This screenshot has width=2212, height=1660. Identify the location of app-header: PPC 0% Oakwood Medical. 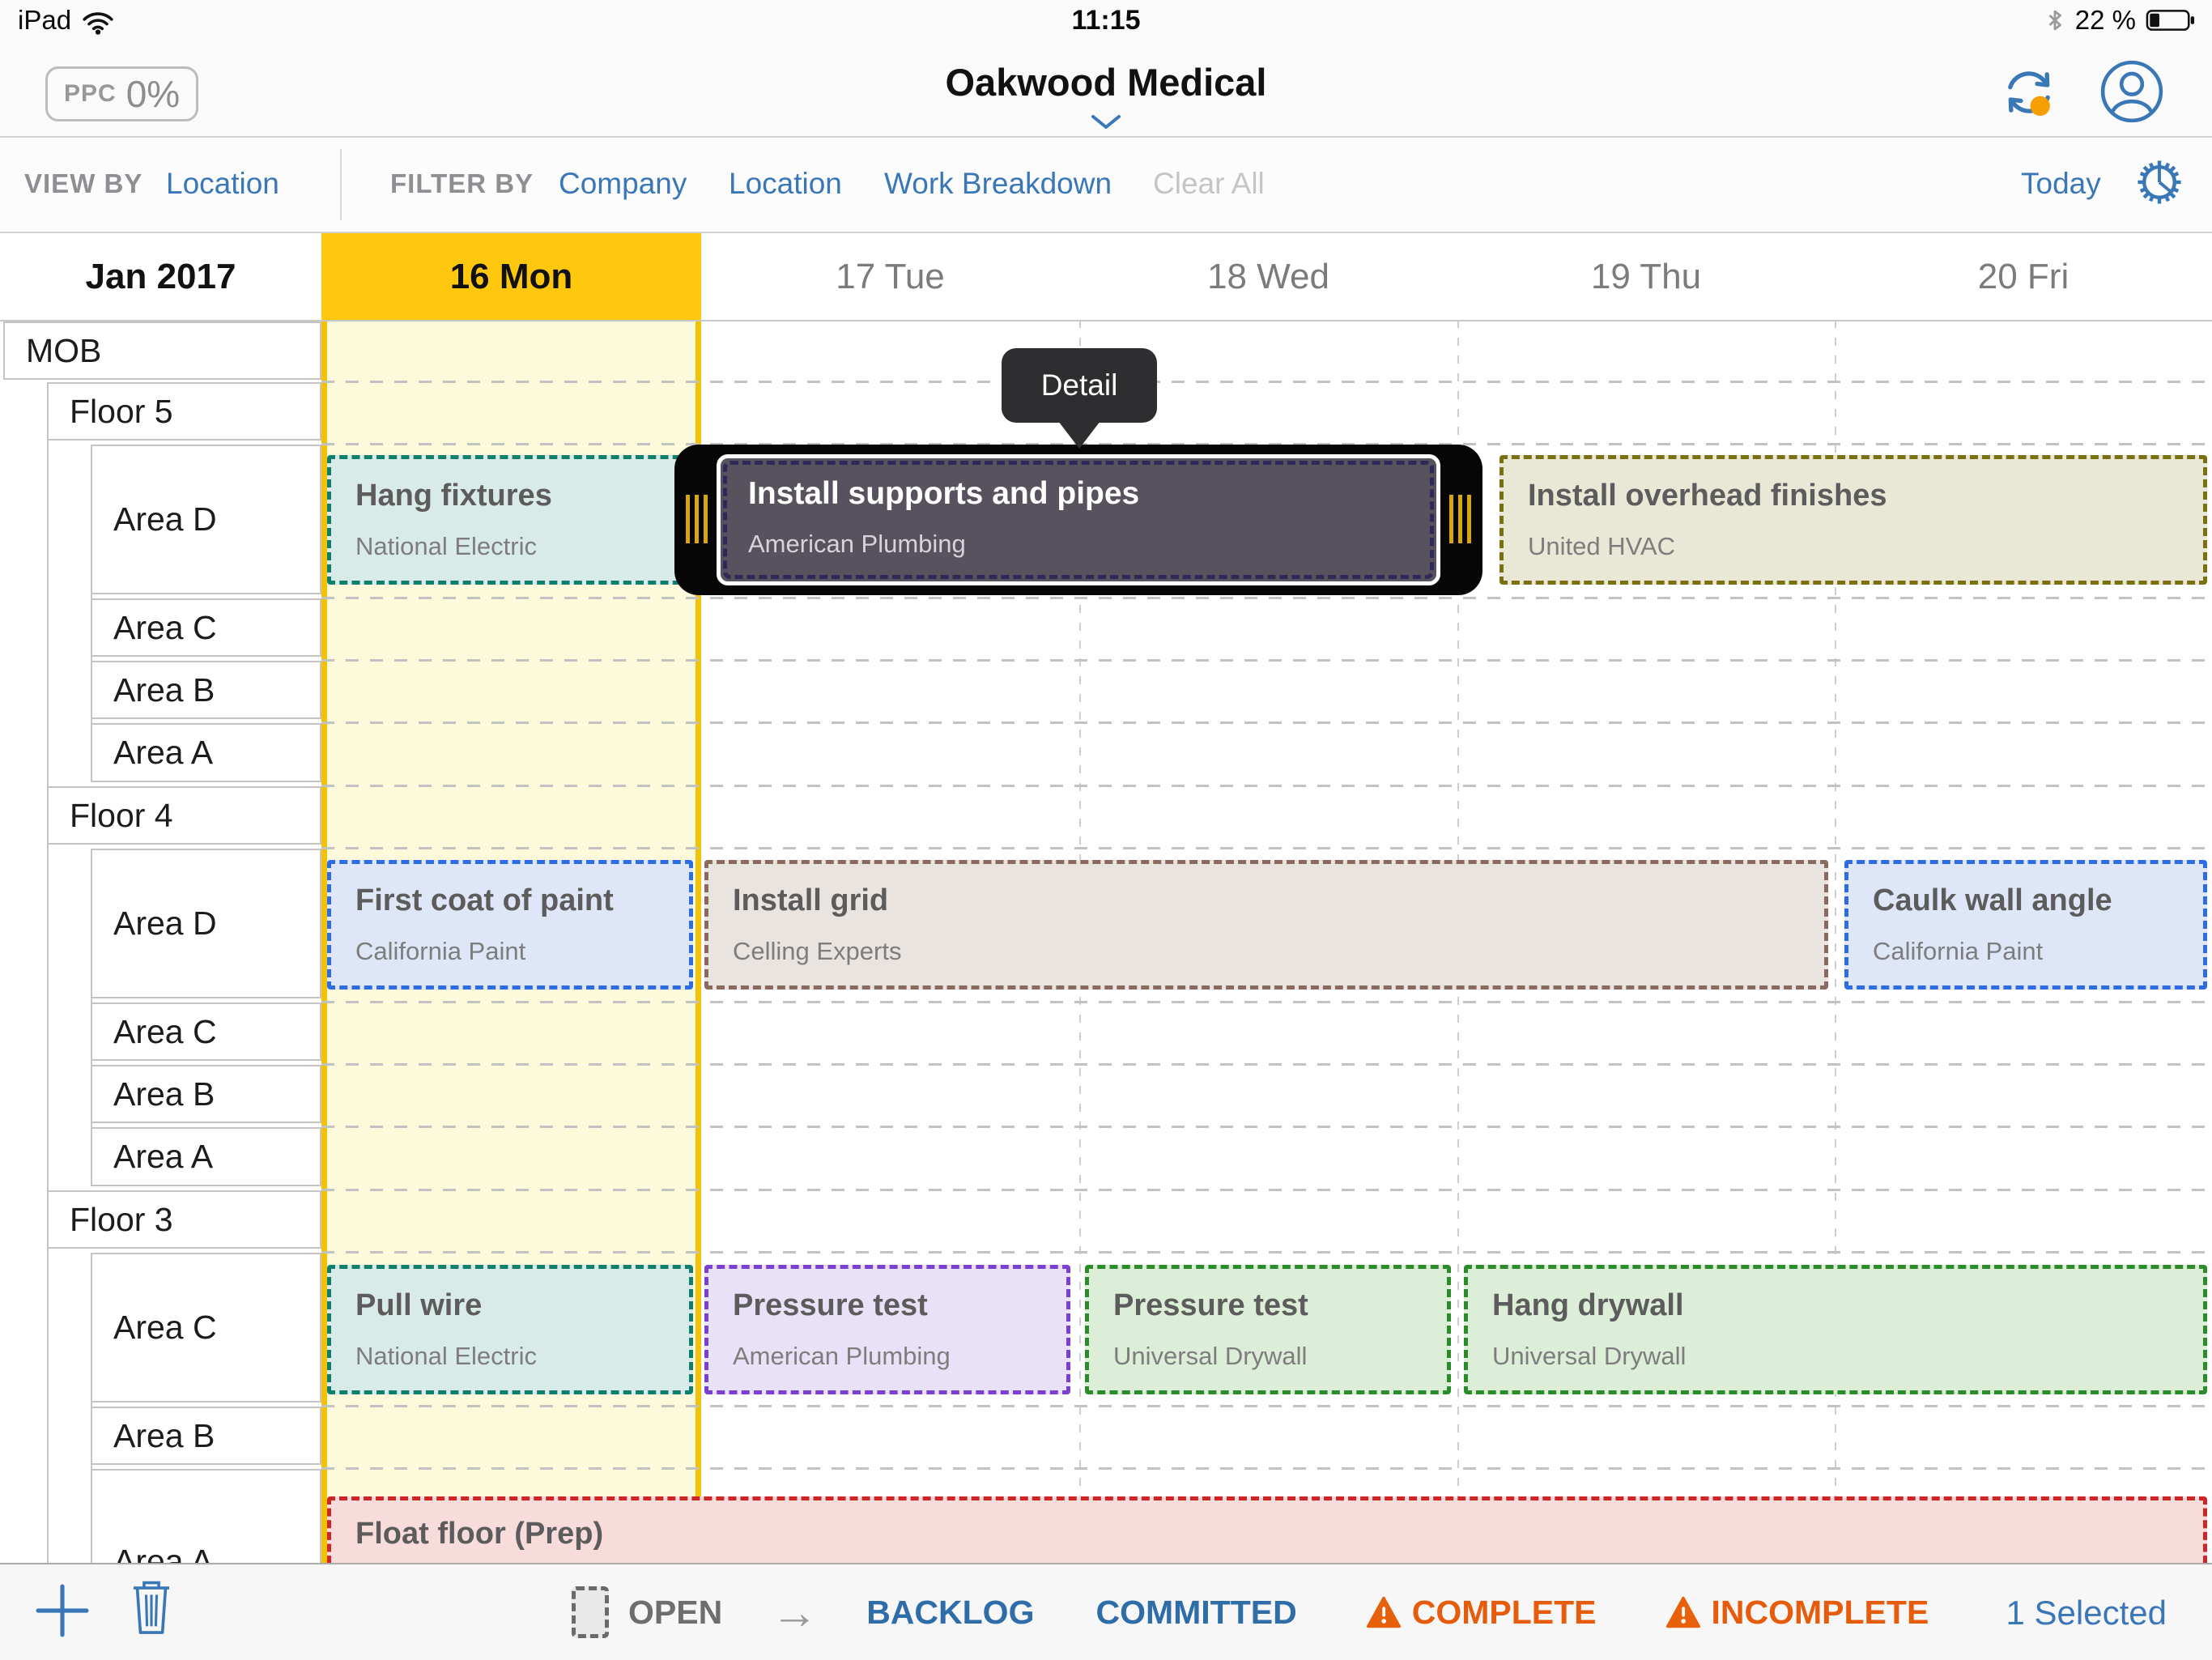
(1106, 90).